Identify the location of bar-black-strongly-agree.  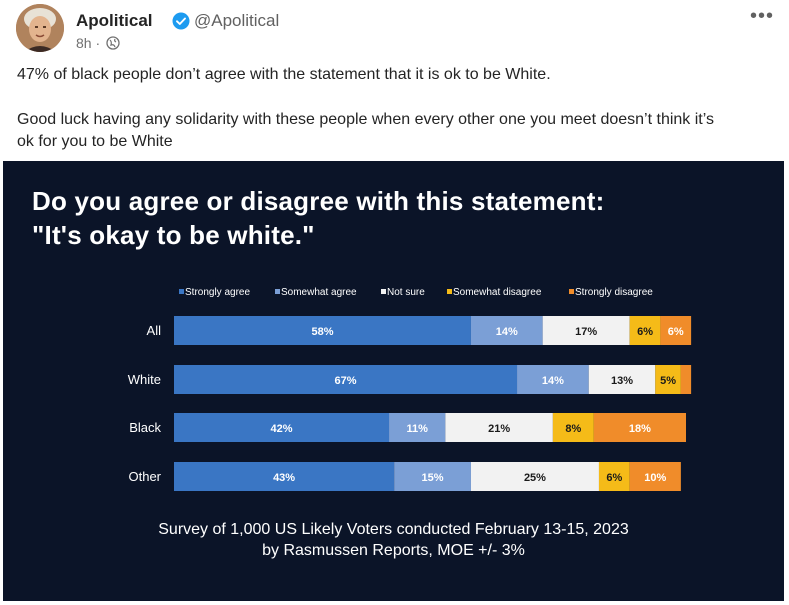
(282, 427).